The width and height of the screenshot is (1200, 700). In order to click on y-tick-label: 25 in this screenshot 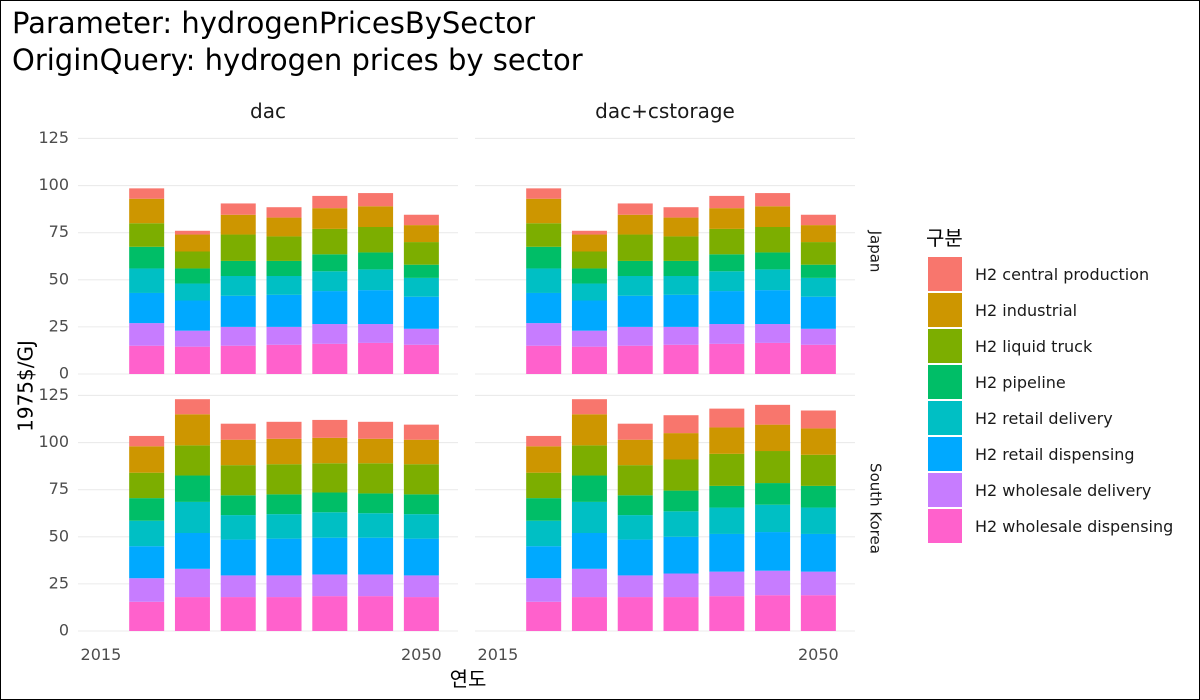, I will do `click(59, 582)`.